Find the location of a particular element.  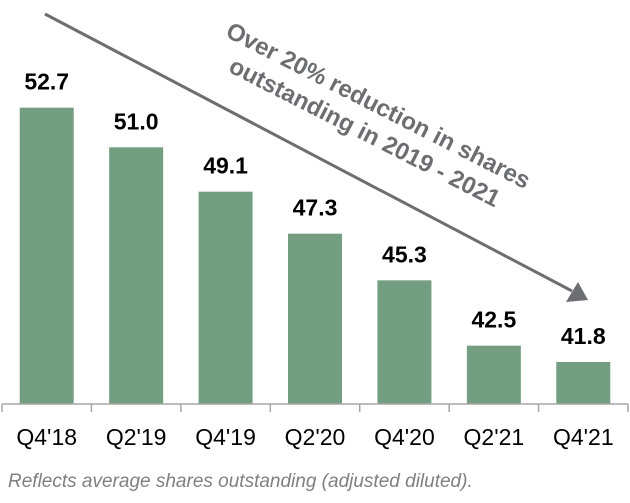

data-label: 52.7 is located at coordinates (46, 82).